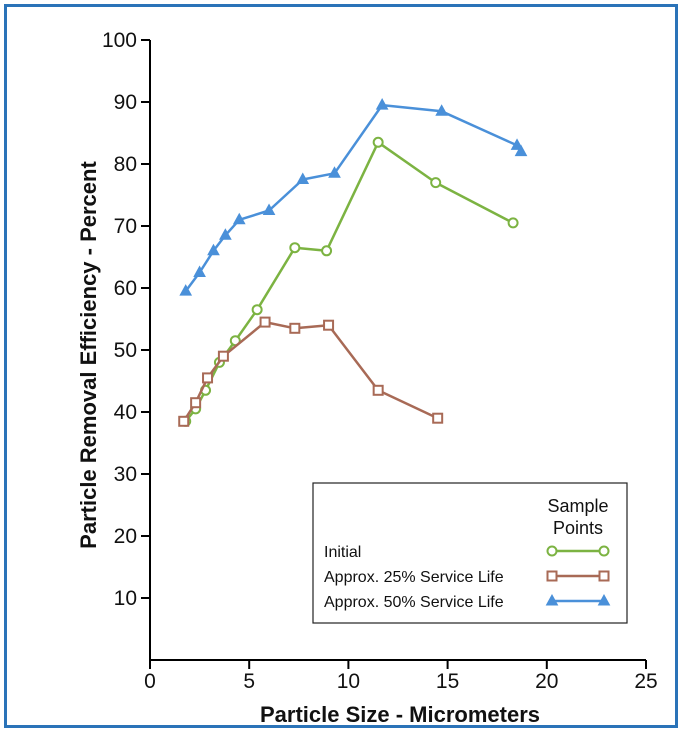 The width and height of the screenshot is (686, 734). Describe the element at coordinates (578, 528) in the screenshot. I see `legend-header-points: Points` at that location.